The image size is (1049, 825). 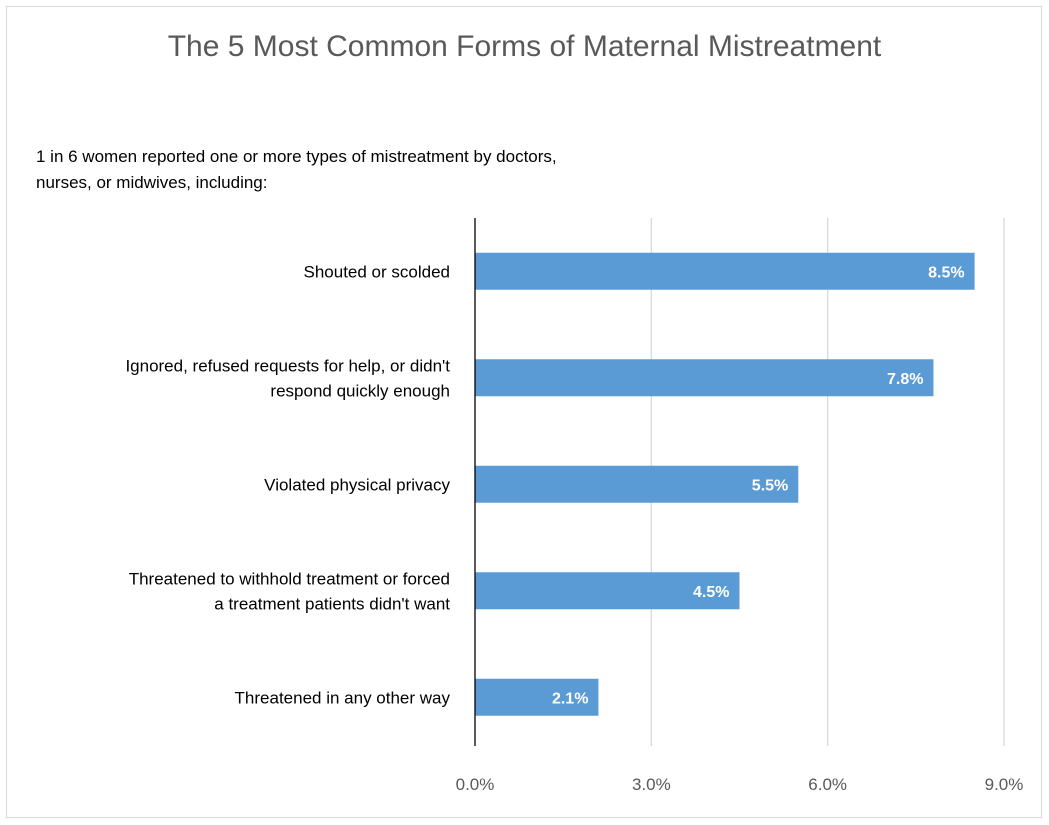 What do you see at coordinates (1004, 784) in the screenshot?
I see `x-tick-label: 9.0%` at bounding box center [1004, 784].